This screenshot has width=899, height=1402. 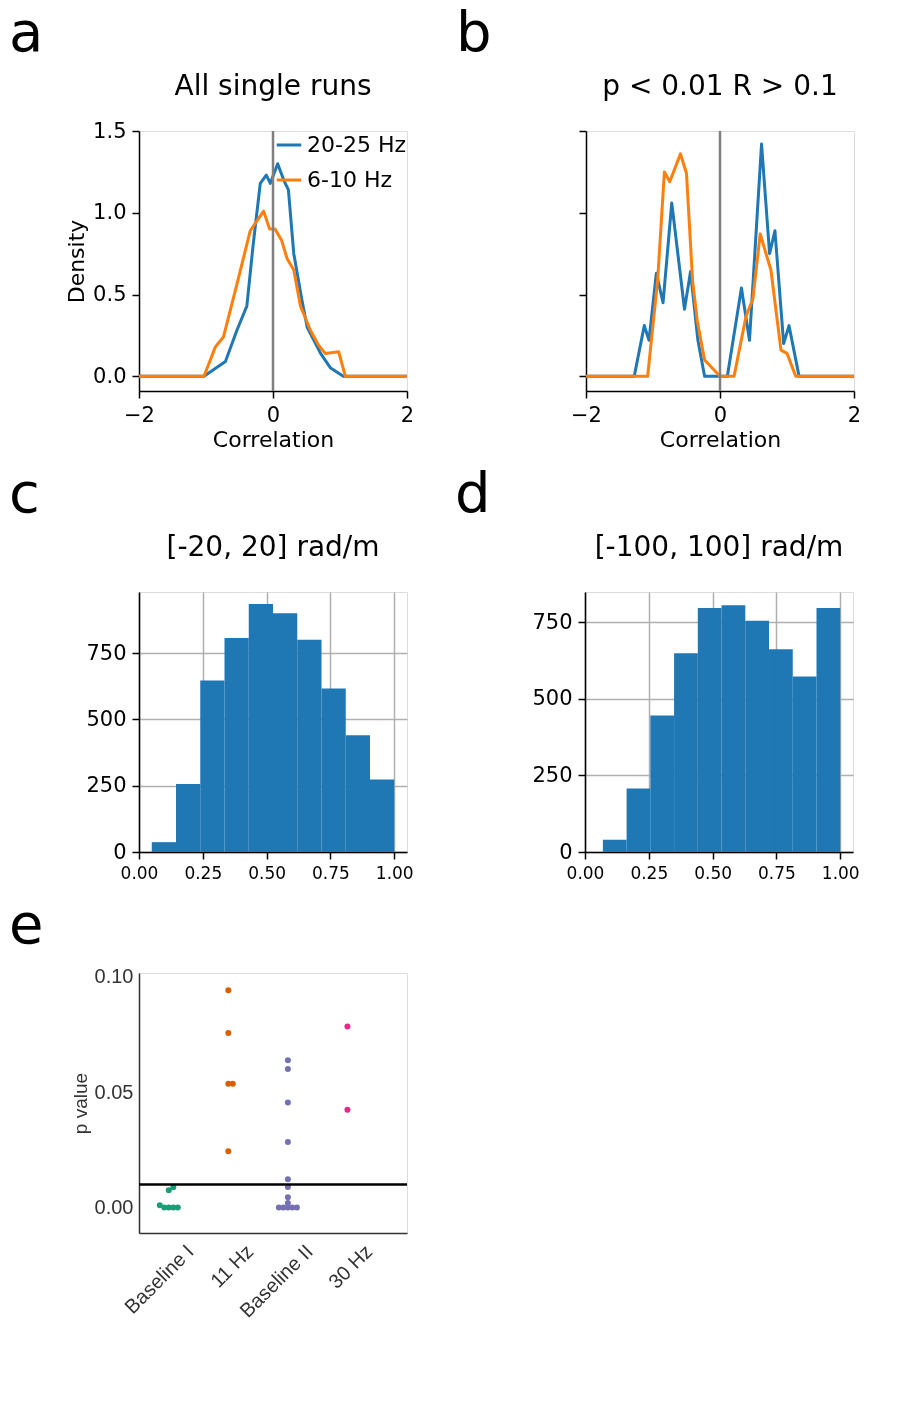 What do you see at coordinates (720, 85) in the screenshot?
I see `chart-title: p < 0.01 R > 0.1` at bounding box center [720, 85].